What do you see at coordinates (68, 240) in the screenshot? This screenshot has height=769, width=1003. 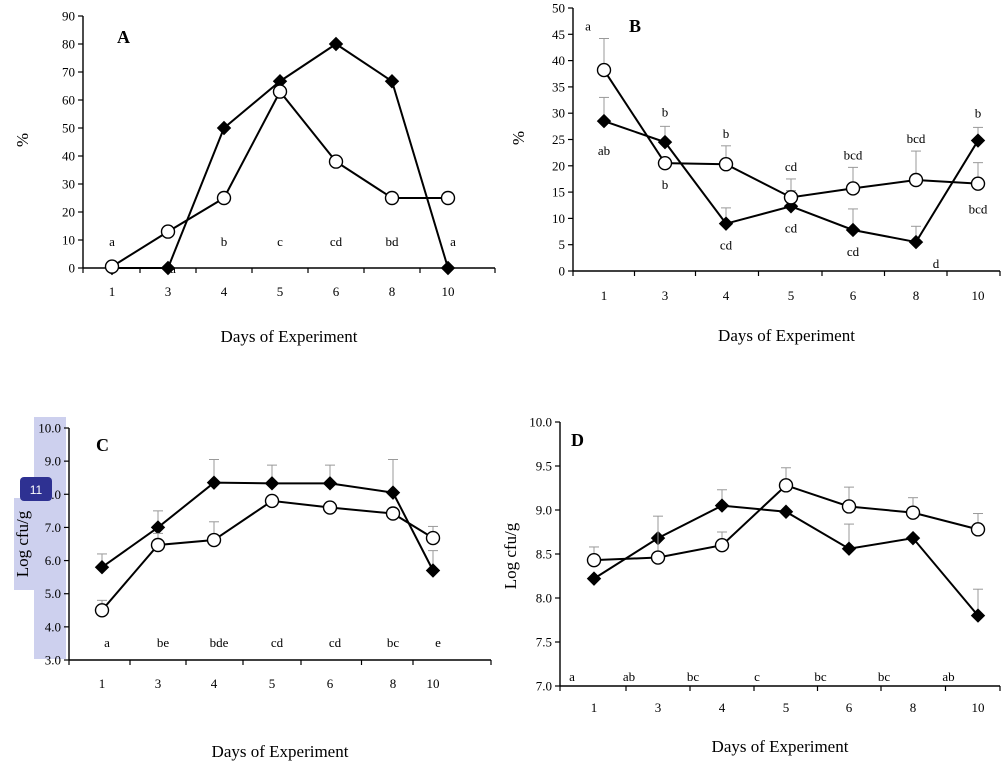 I see `y-tick-label: 10` at bounding box center [68, 240].